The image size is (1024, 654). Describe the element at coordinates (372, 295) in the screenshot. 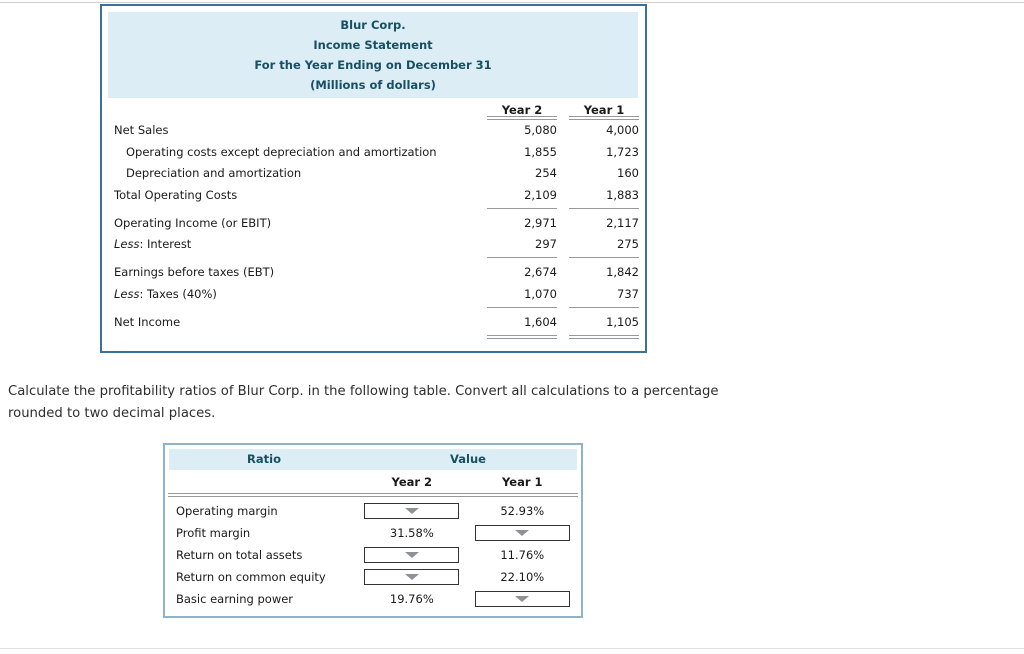

I see `income-row-taxes: Less: Taxes (40%) 1,070 737` at that location.